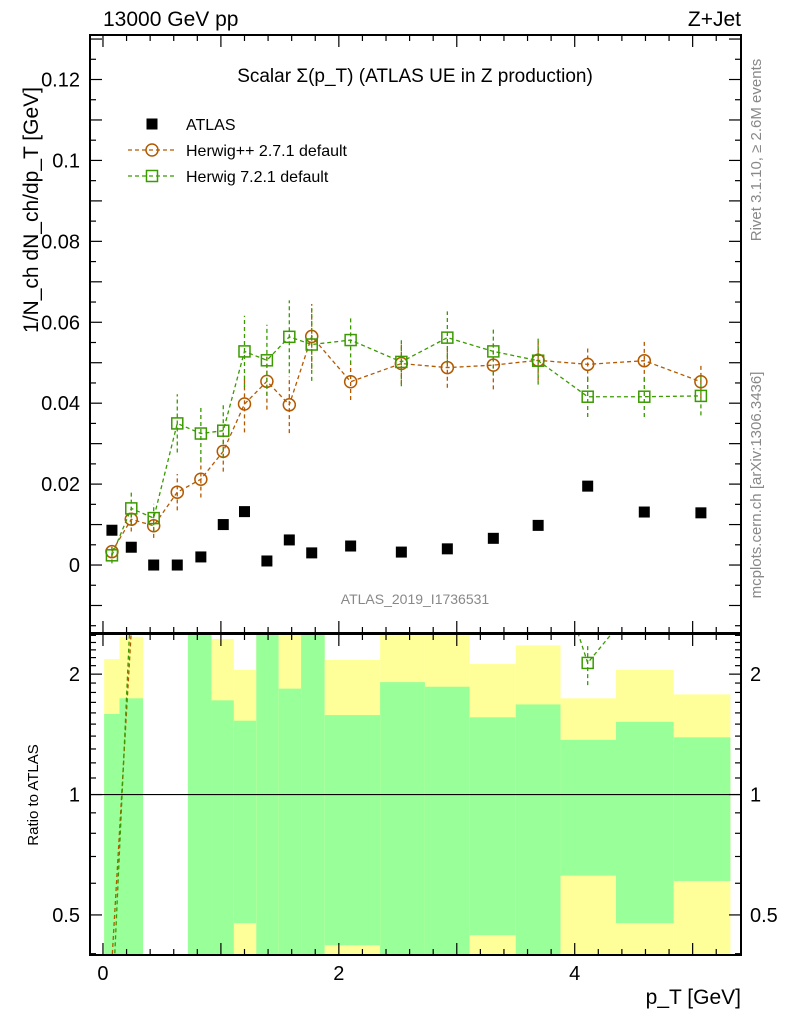  Describe the element at coordinates (152, 176) in the screenshot. I see `legend-marker-herwig7` at that location.